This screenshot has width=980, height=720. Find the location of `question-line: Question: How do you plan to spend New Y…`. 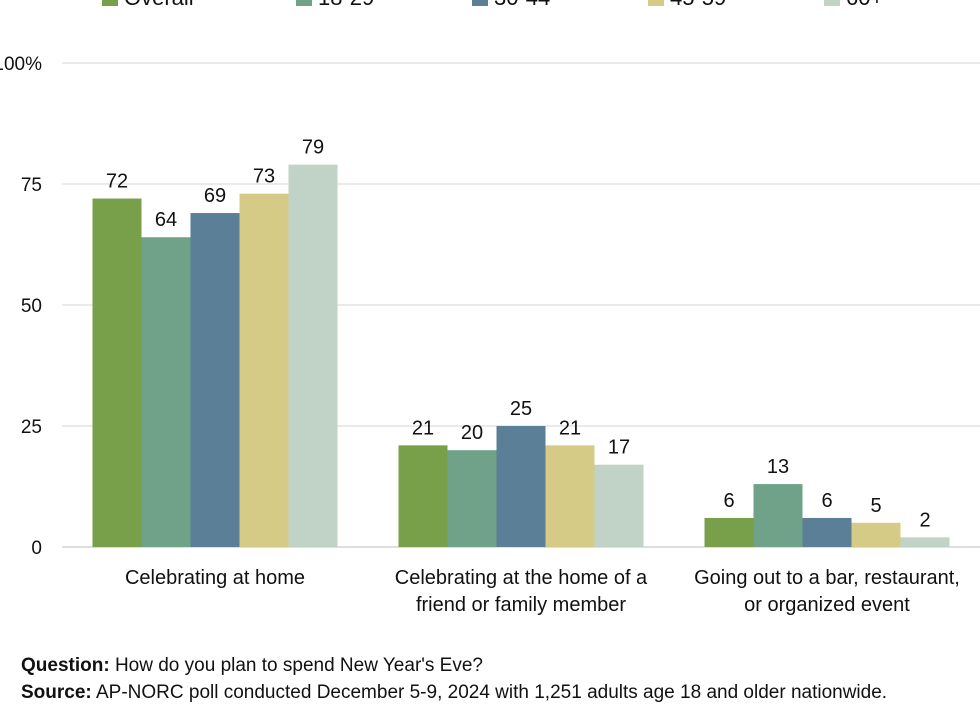

question-line: Question: How do you plan to spend New Y… is located at coordinates (491, 665).